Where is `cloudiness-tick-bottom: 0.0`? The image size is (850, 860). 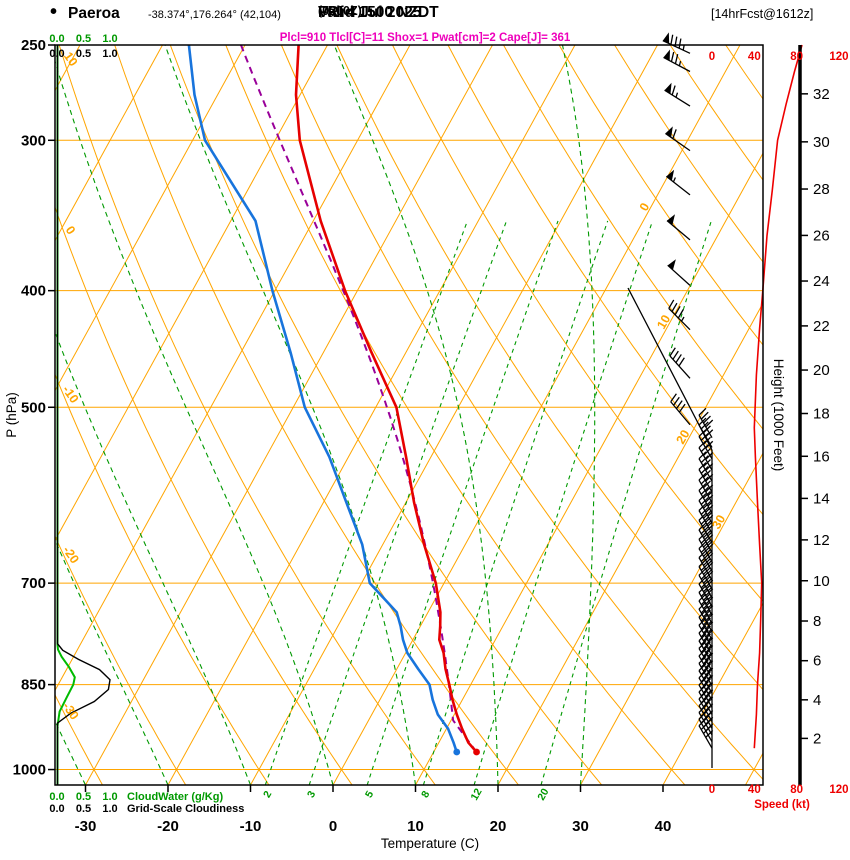 cloudiness-tick-bottom: 0.0 is located at coordinates (56, 809).